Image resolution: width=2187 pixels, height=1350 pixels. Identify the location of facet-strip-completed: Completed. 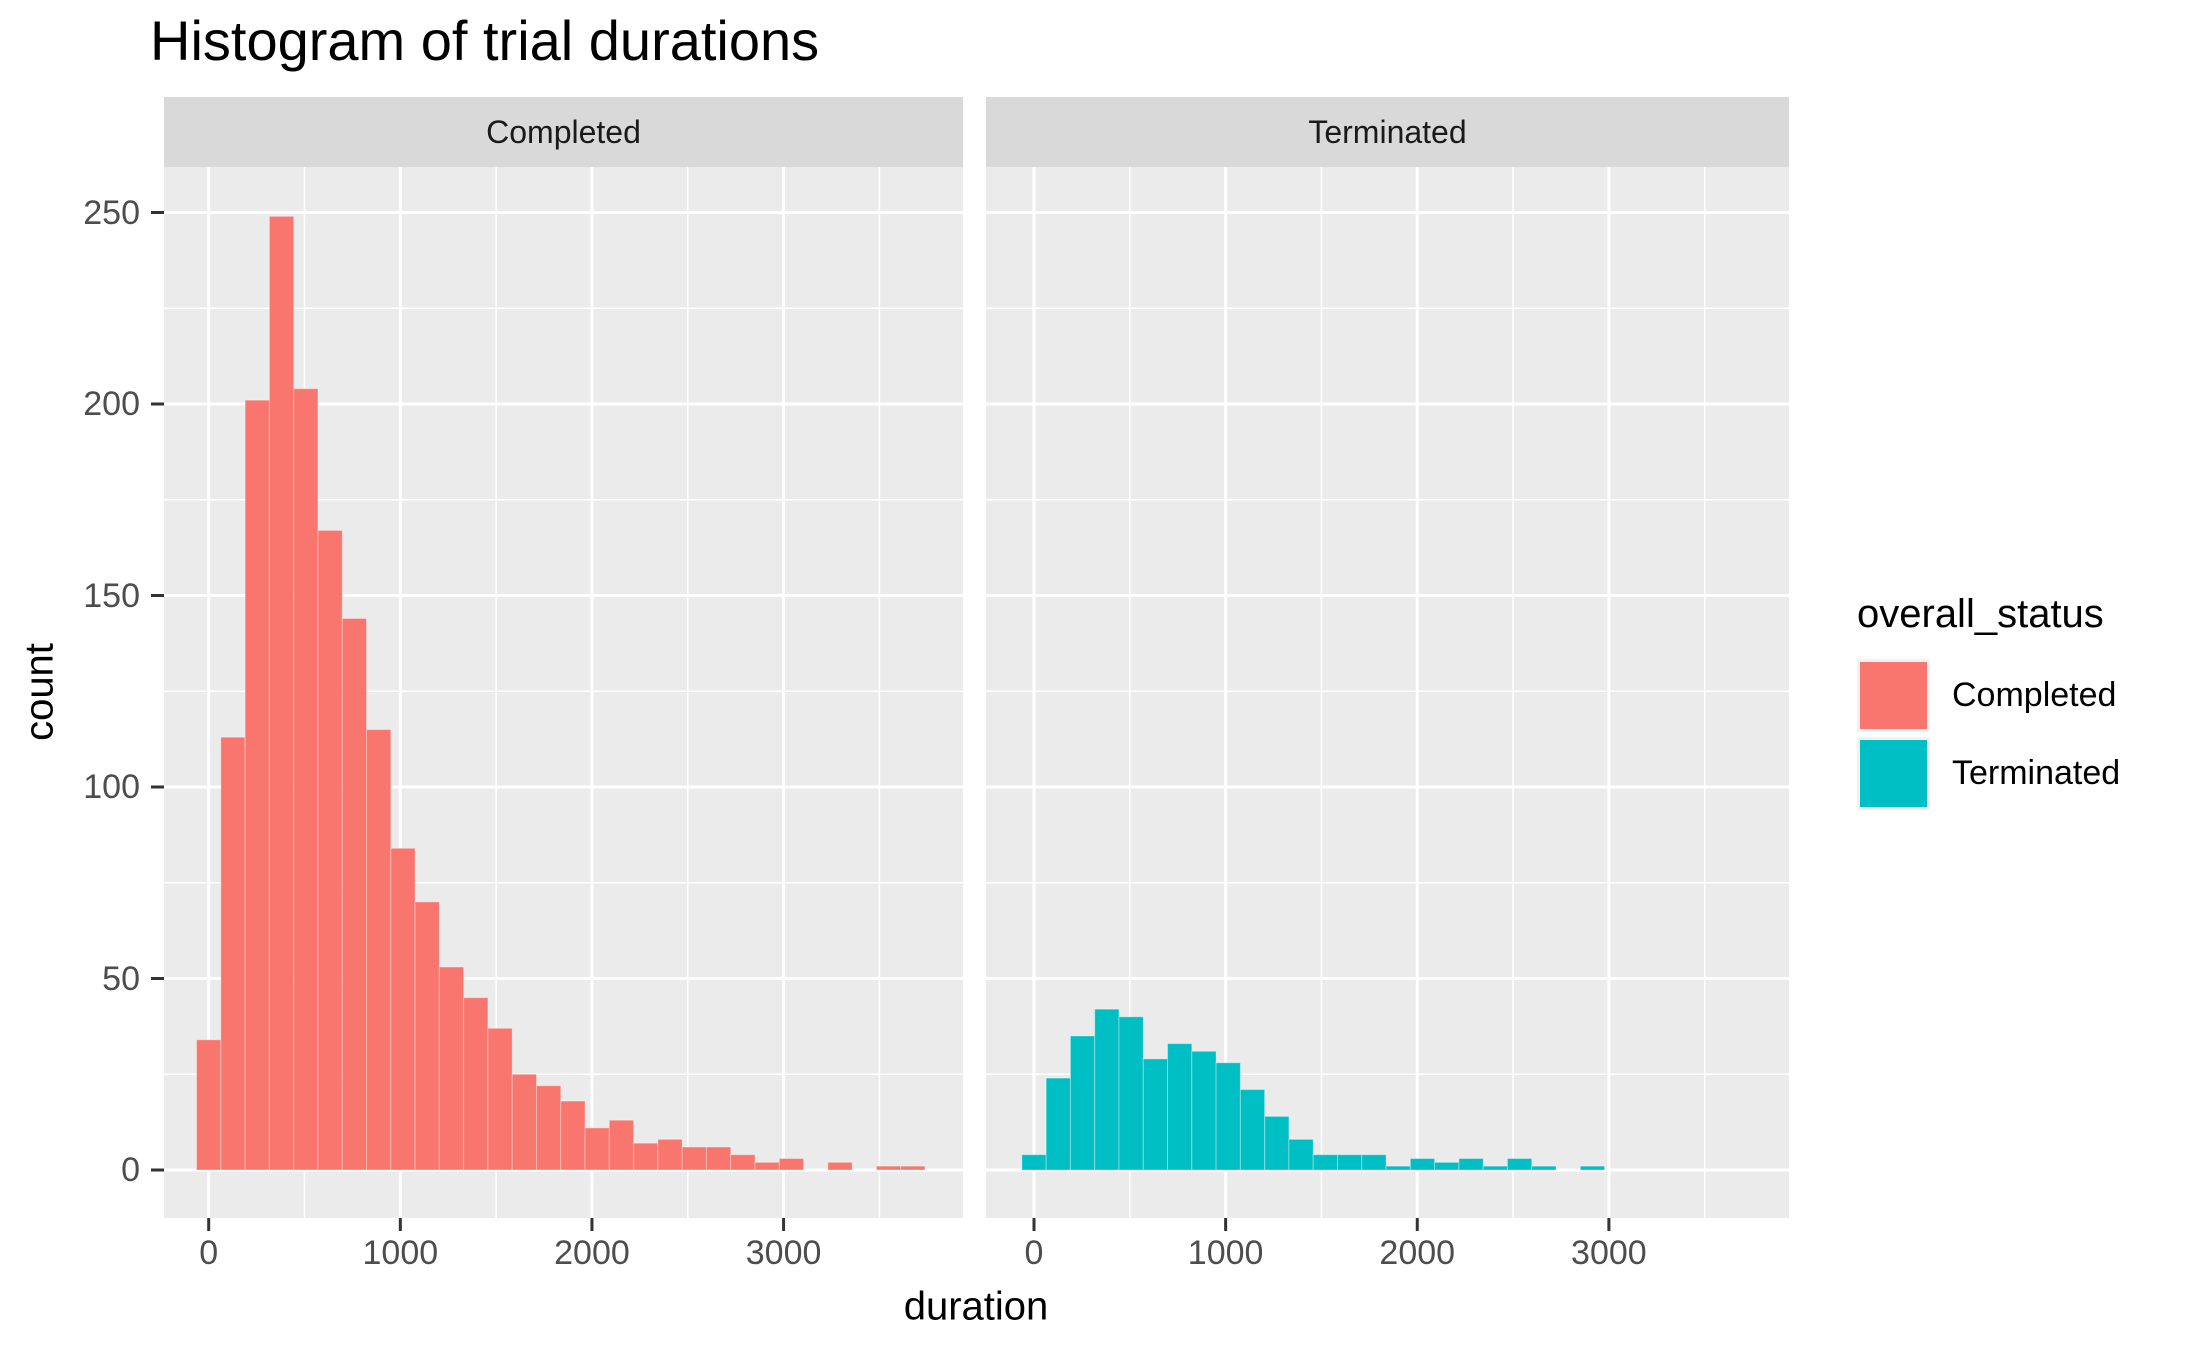
(563, 132).